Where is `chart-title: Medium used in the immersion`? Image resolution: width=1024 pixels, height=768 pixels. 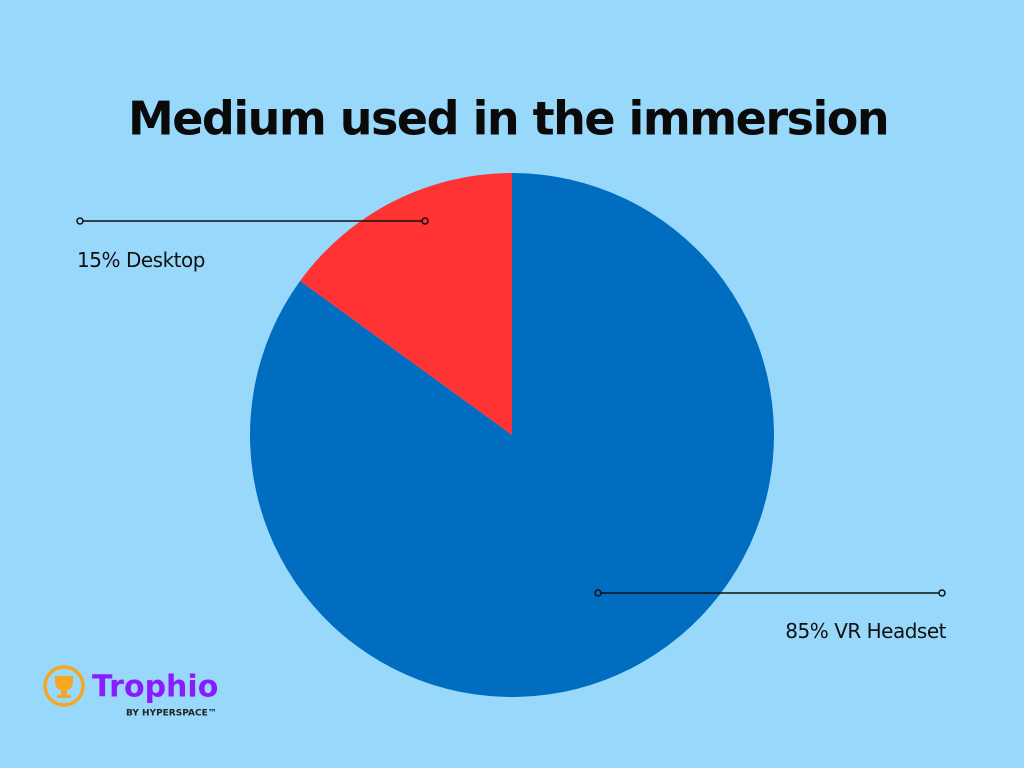 chart-title: Medium used in the immersion is located at coordinates (508, 119).